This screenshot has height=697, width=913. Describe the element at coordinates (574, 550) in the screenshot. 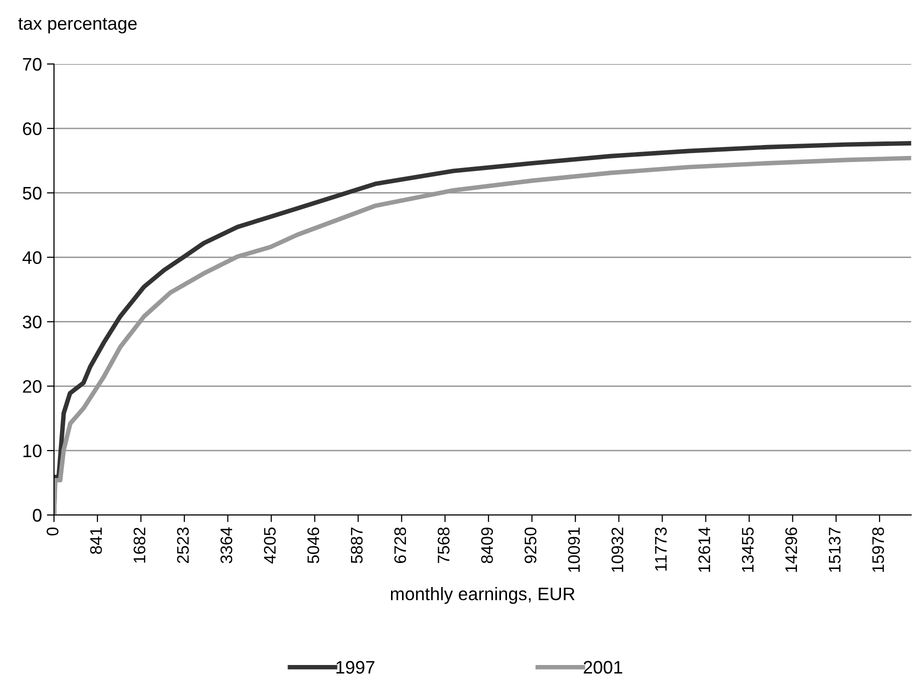

I see `x-tick-label: 10091` at that location.